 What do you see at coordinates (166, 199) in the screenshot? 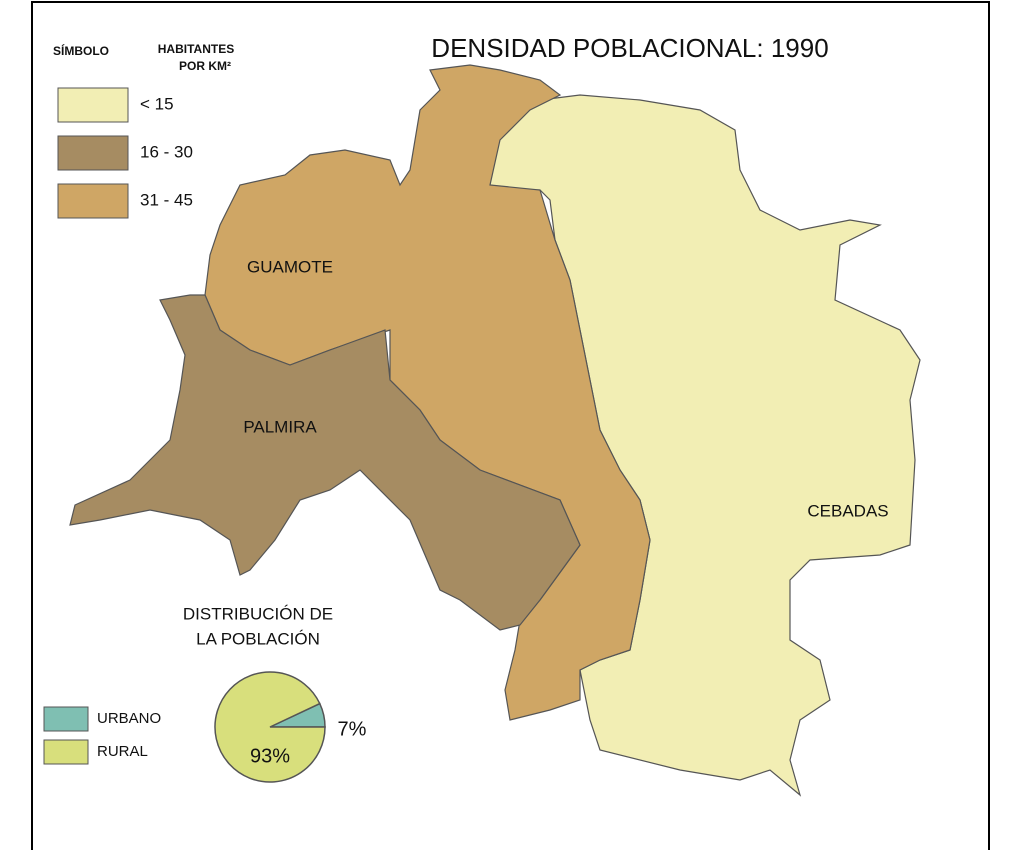
I see `legend-label: 31 - 45` at bounding box center [166, 199].